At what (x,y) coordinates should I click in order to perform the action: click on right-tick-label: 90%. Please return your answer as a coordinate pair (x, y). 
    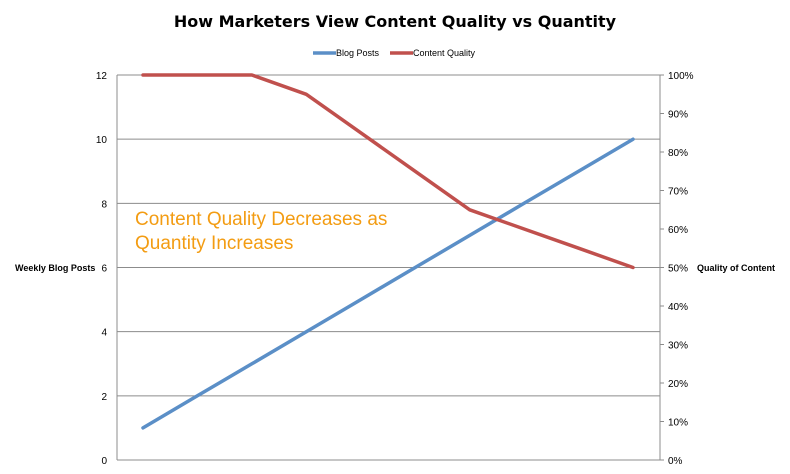
    Looking at the image, I should click on (678, 115).